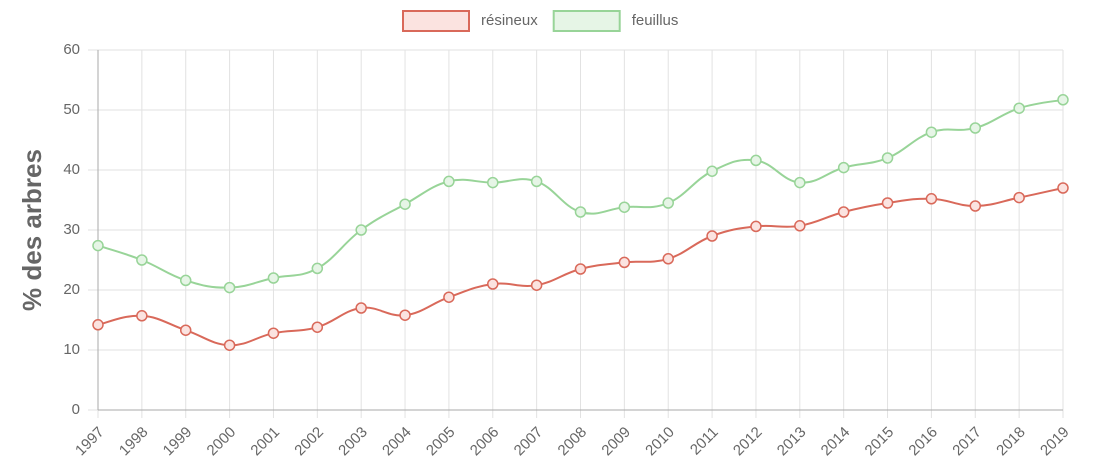 This screenshot has height=465, width=1099. I want to click on x-tick-label: 2006, so click(485, 442).